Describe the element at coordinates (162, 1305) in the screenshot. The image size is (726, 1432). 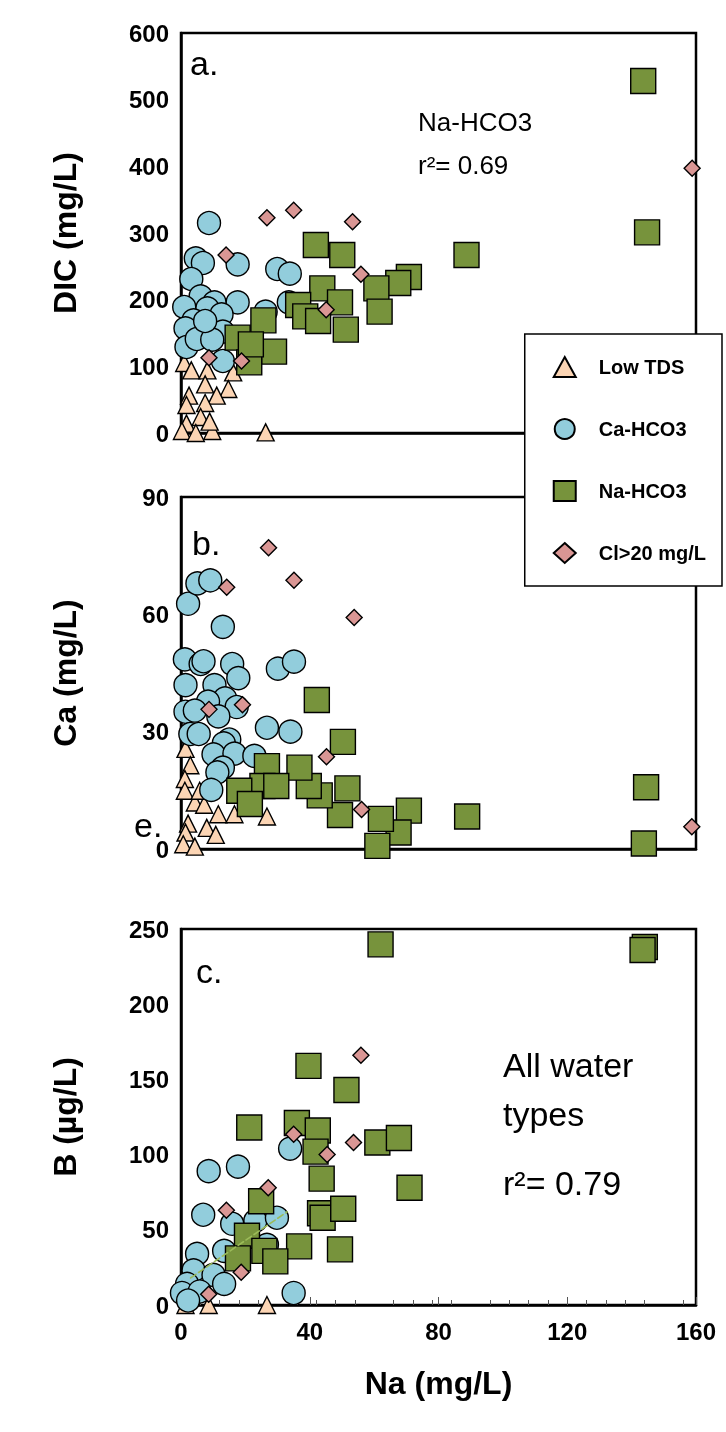
I see `y-tick-label: 0` at that location.